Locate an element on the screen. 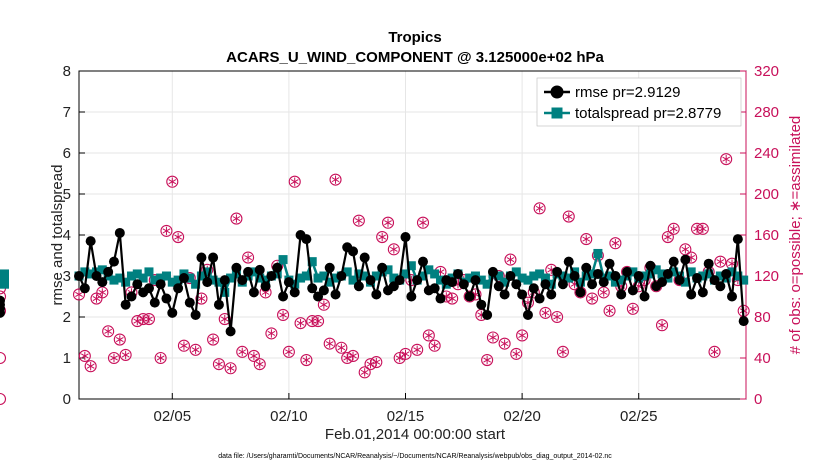  x-axis: 02/05 02/10 02/15 02/20 02/25 is located at coordinates (405, 409).